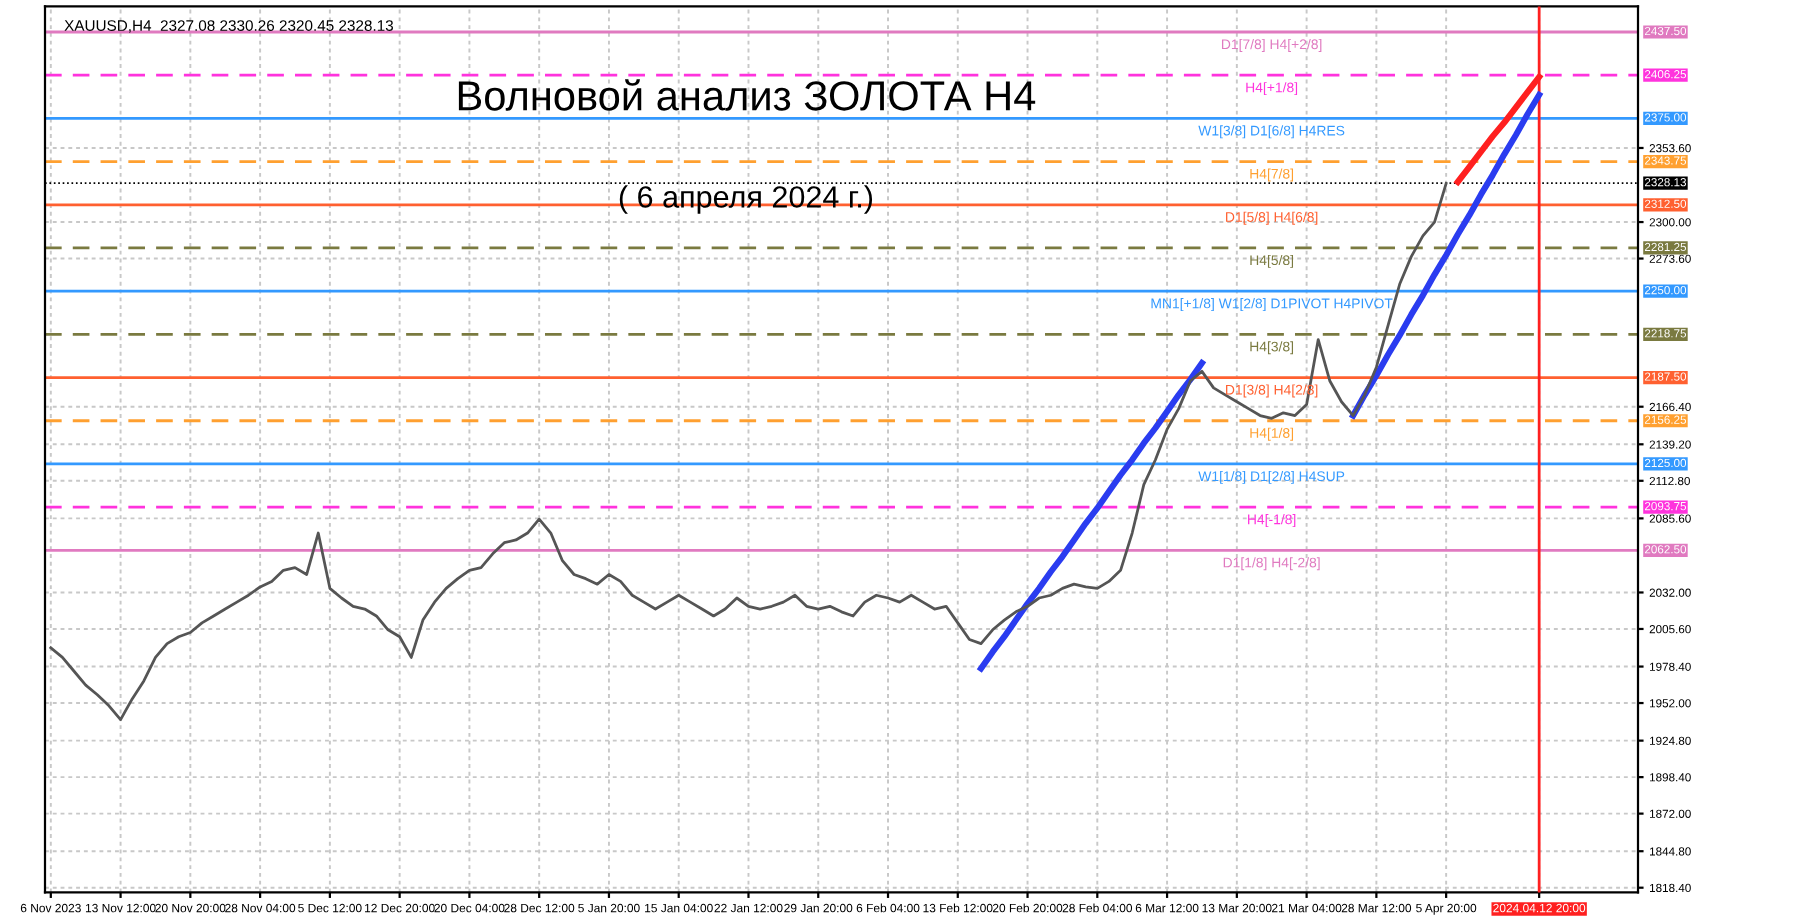  What do you see at coordinates (747, 95) in the screenshot?
I see `text: Волновой анализ ЗОЛОТА H4` at bounding box center [747, 95].